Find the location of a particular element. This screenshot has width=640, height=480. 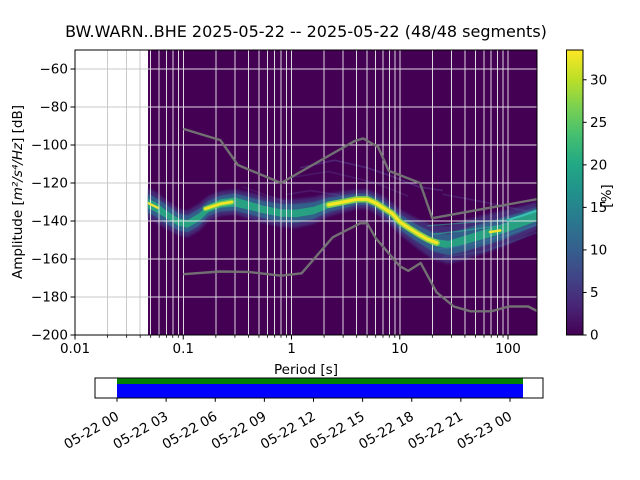

y-tick-label: −180 is located at coordinates (49, 298).